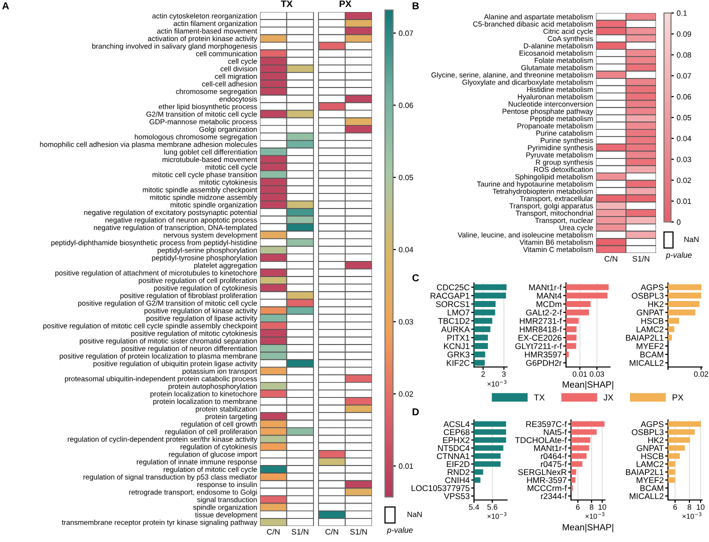 The height and width of the screenshot is (542, 709). Describe the element at coordinates (541, 329) in the screenshot. I see `y-tick-label: HMR8418-f` at that location.